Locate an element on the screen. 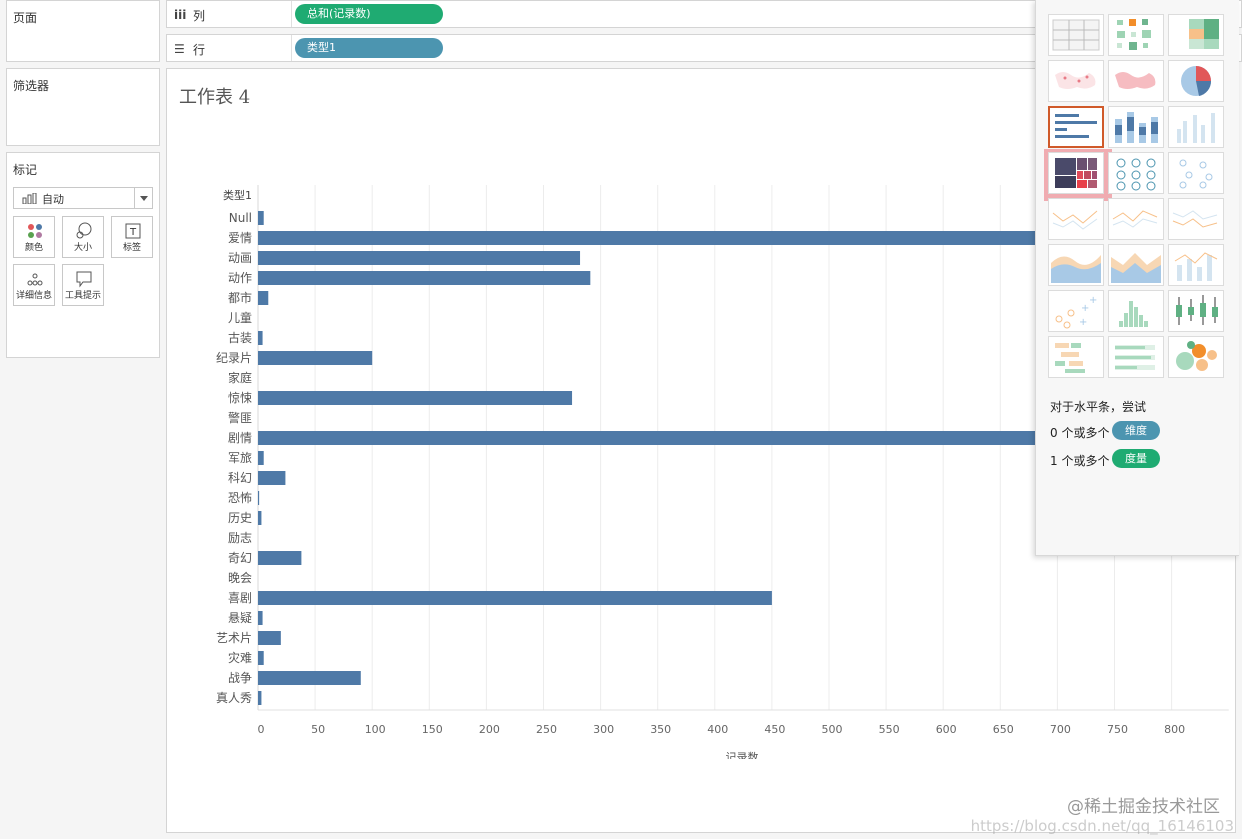 This screenshot has height=839, width=1242. label-button: T 标签 is located at coordinates (132, 237).